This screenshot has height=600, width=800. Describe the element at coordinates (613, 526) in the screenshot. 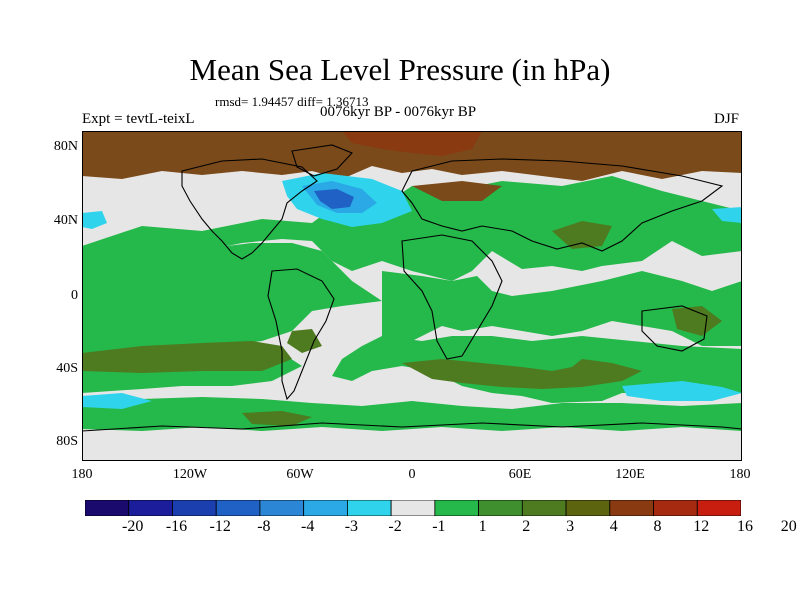

I see `colorbar-label: 4` at that location.